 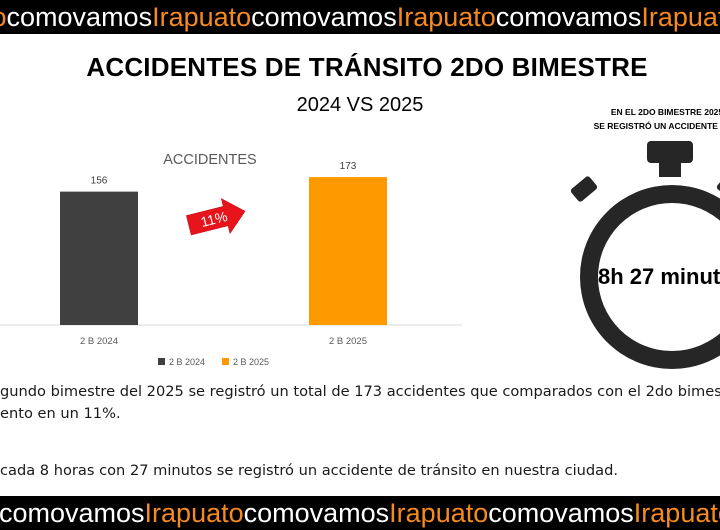 I want to click on stopwatch-caption-line-2: SE REGISTRÓ UN ACCIDENTE C, so click(x=656, y=126).